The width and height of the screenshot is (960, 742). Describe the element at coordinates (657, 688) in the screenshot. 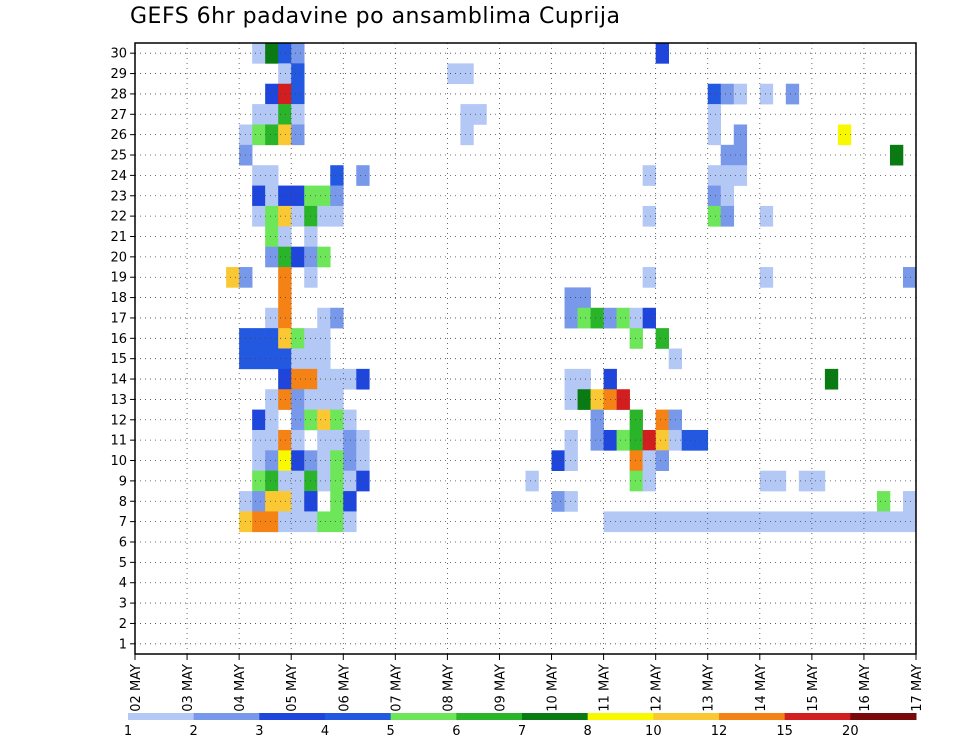

I see `x-tick-label: 12 MAY` at that location.